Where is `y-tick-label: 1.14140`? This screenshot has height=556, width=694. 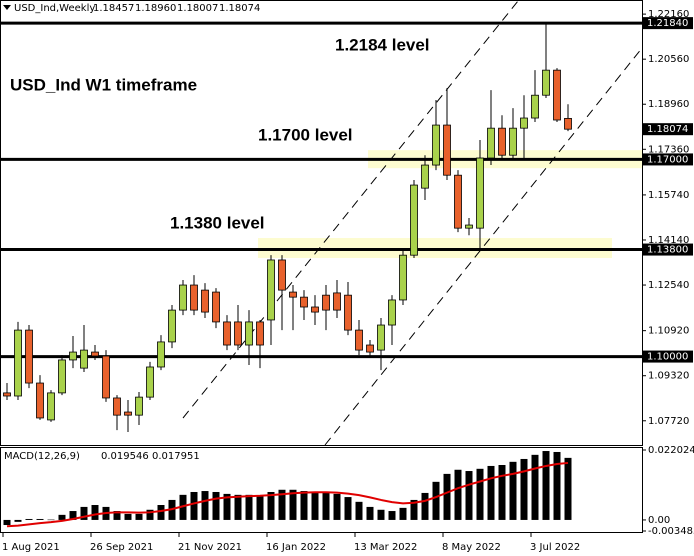
y-tick-label: 1.14140 is located at coordinates (668, 240).